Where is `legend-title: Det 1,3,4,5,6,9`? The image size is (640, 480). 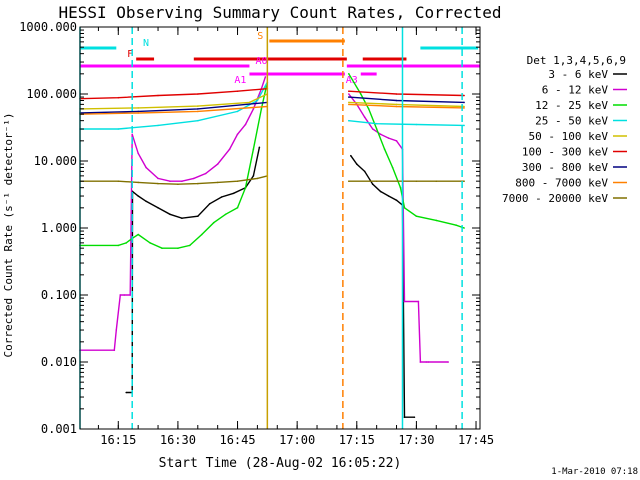
legend-title: Det 1,3,4,5,6,9 is located at coordinates (576, 60).